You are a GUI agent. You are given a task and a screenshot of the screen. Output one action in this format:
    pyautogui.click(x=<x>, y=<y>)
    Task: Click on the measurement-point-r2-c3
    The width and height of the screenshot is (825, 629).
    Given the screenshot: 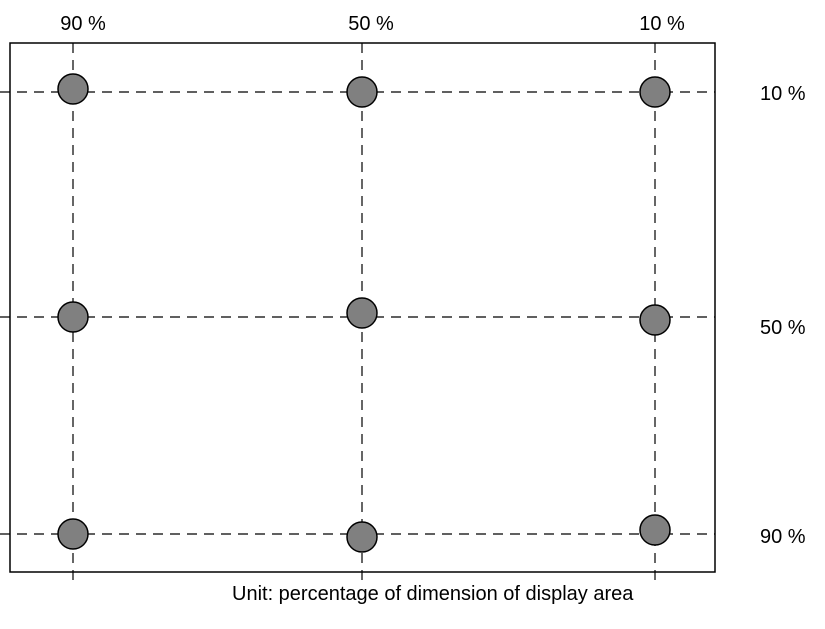 What is the action you would take?
    pyautogui.click(x=655, y=320)
    